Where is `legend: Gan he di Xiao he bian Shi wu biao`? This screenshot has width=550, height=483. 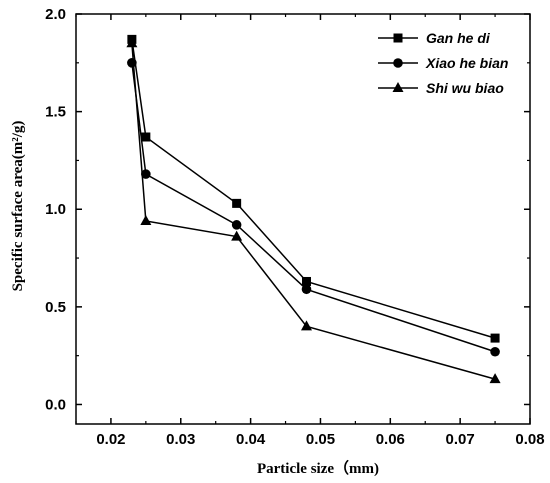
legend: Gan he di Xiao he bian Shi wu biao is located at coordinates (443, 63).